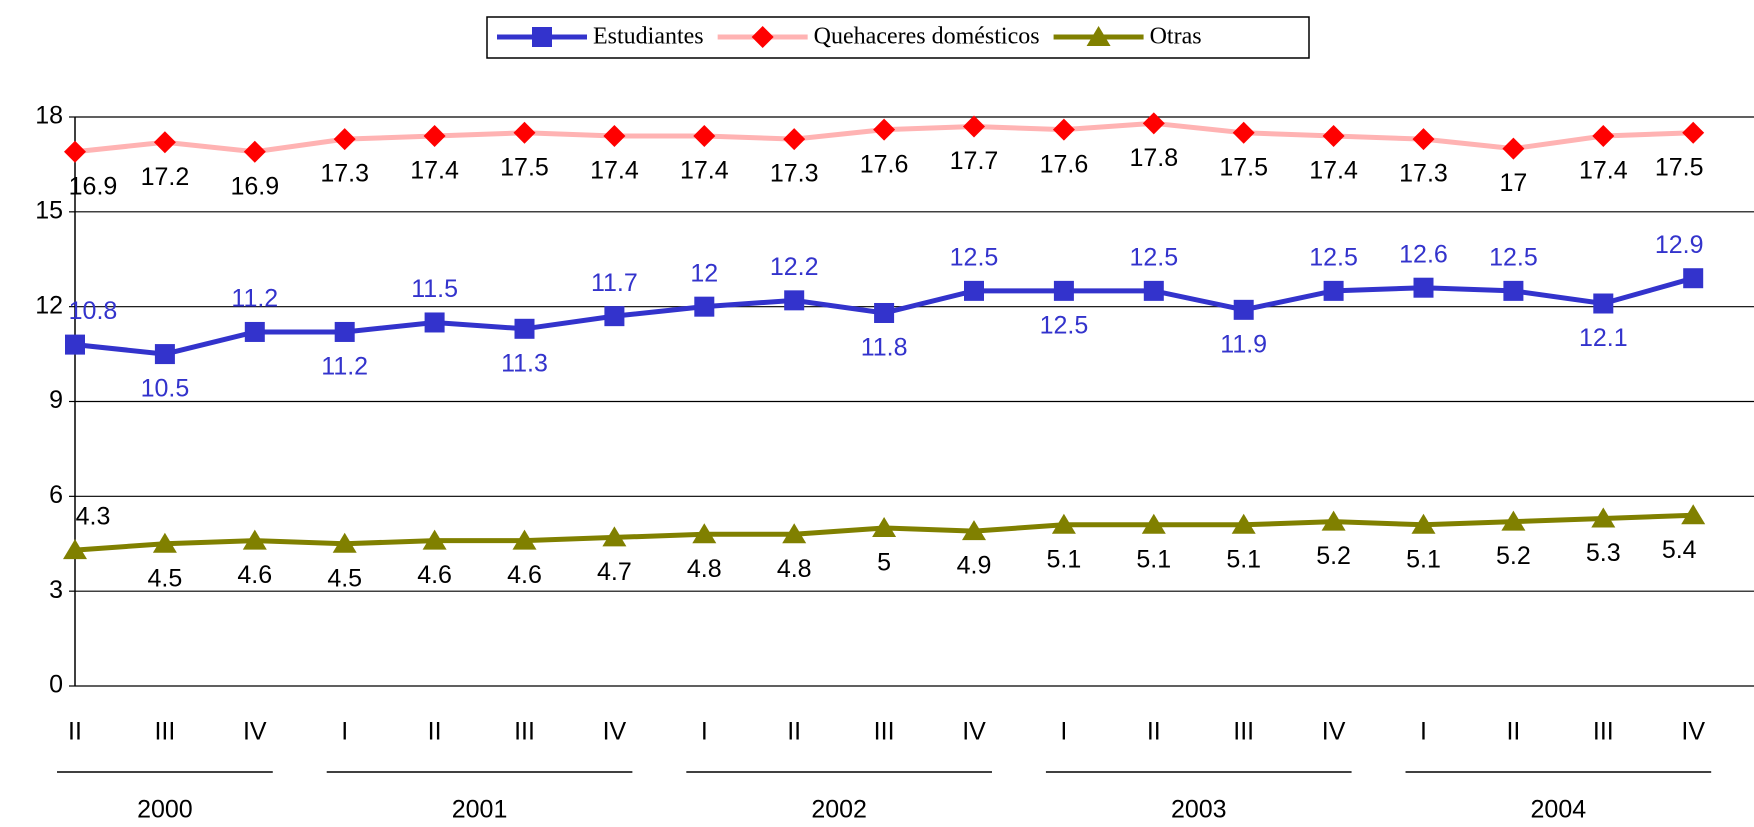 Image resolution: width=1754 pixels, height=827 pixels. Describe the element at coordinates (794, 267) in the screenshot. I see `data-label: 12.2` at that location.